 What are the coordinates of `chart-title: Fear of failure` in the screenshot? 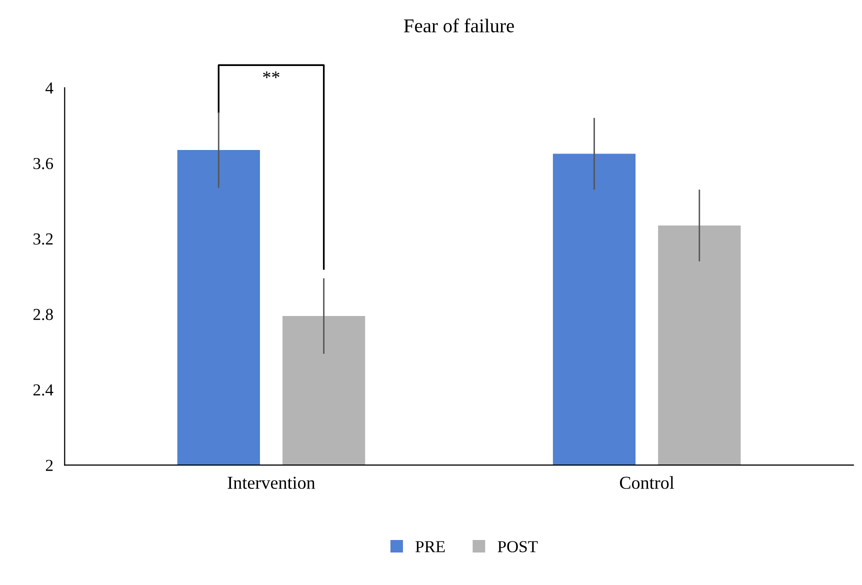 It's located at (459, 25).